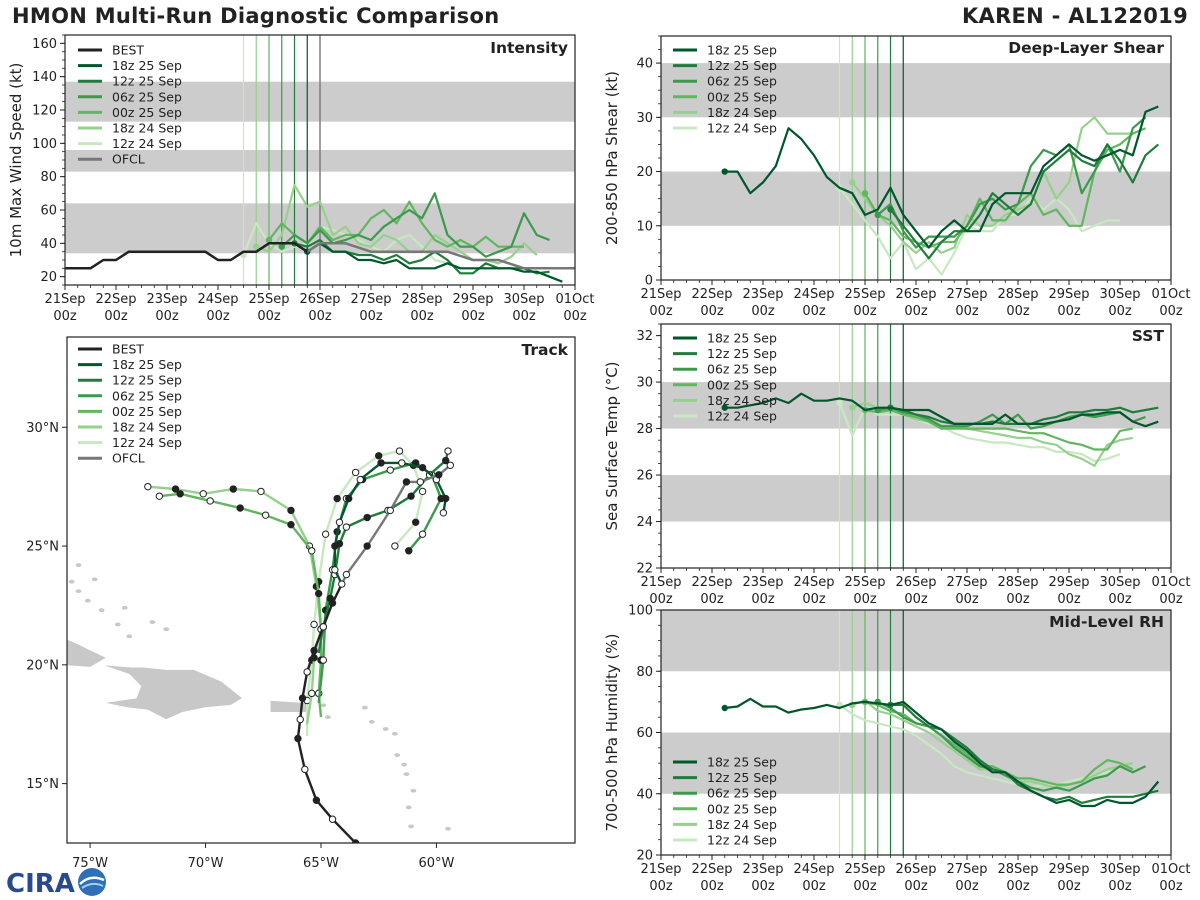 The height and width of the screenshot is (900, 1200). Describe the element at coordinates (422, 534) in the screenshot. I see `track-point-06z-25-sep` at that location.